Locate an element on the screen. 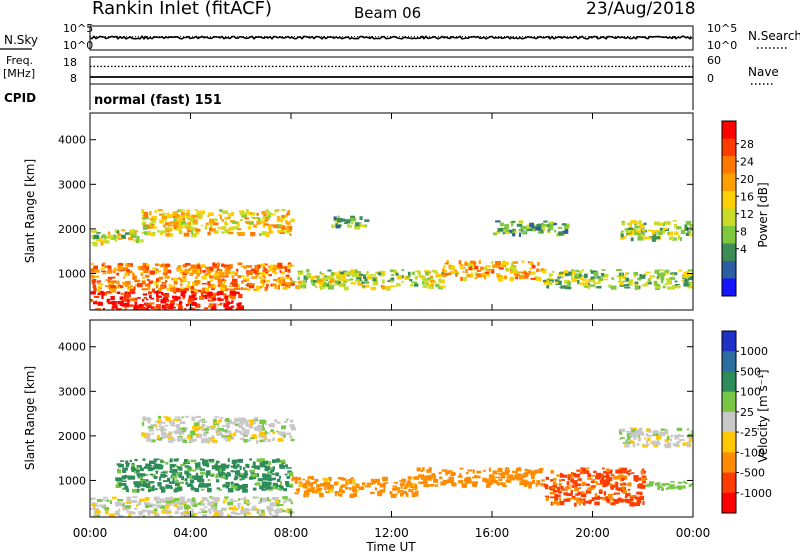 This screenshot has width=800, height=554. colorbar-tick-label: 1000 is located at coordinates (754, 351).